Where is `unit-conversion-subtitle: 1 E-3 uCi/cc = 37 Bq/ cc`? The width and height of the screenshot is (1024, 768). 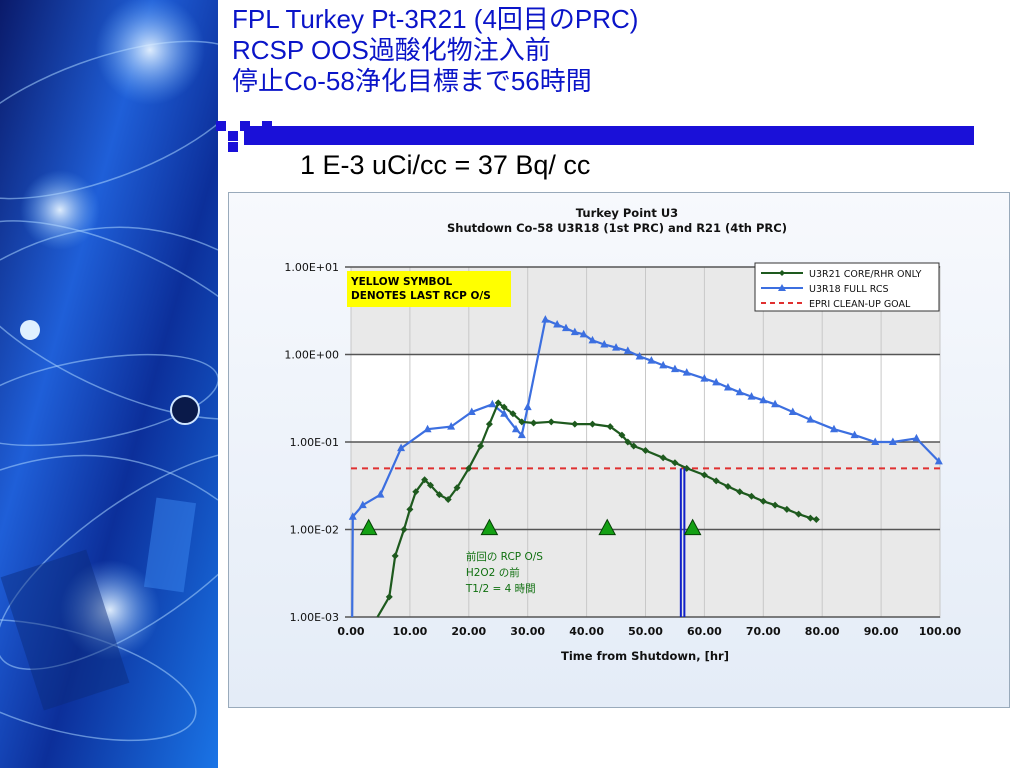 unit-conversion-subtitle: 1 E-3 uCi/cc = 37 Bq/ cc is located at coordinates (445, 165).